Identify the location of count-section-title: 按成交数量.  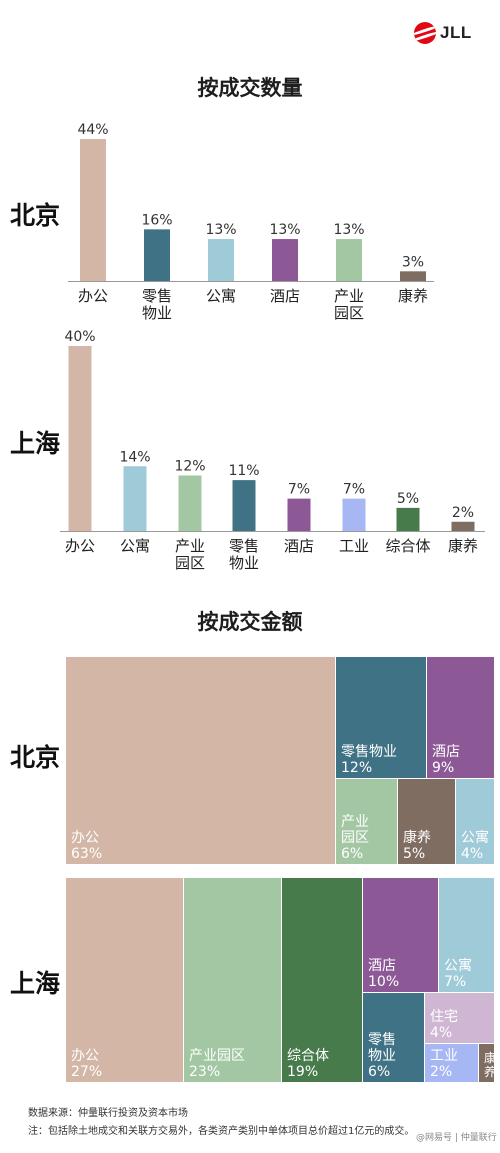
(250, 88).